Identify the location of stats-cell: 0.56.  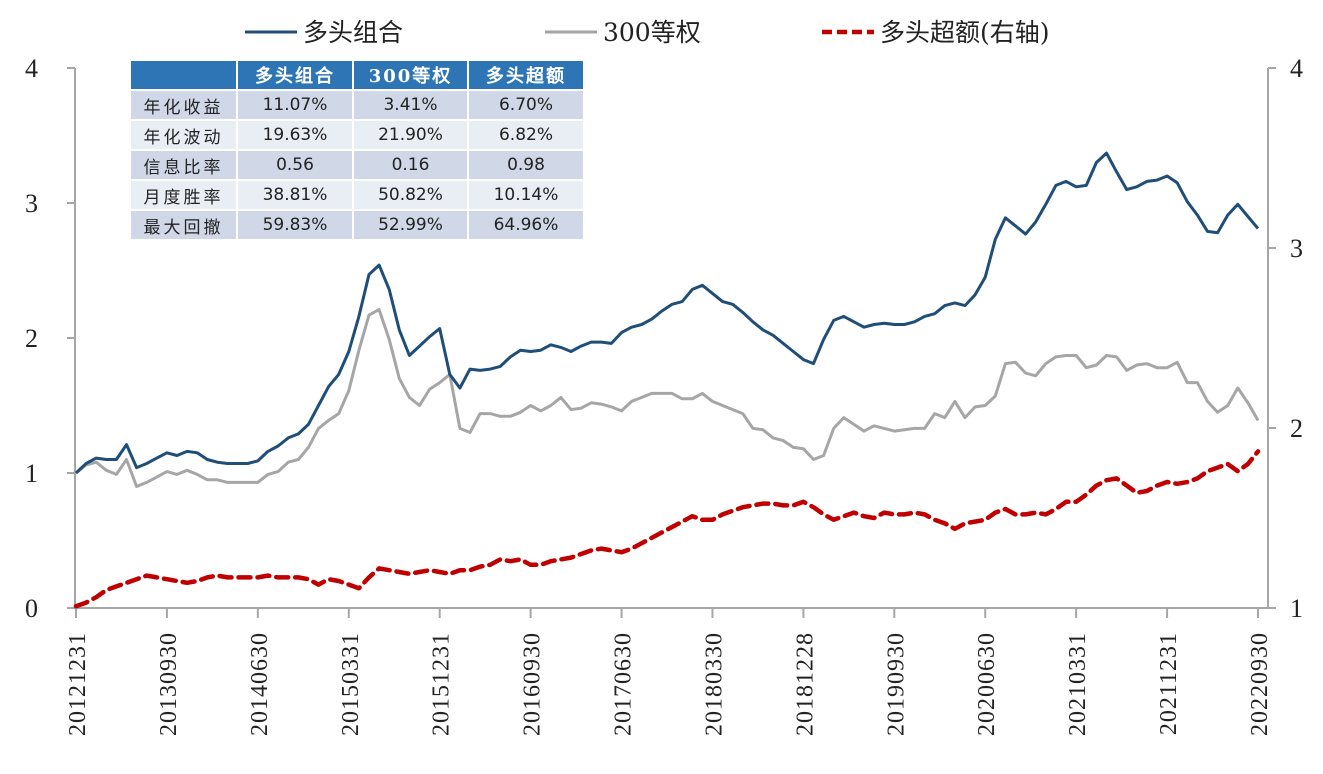
(295, 165).